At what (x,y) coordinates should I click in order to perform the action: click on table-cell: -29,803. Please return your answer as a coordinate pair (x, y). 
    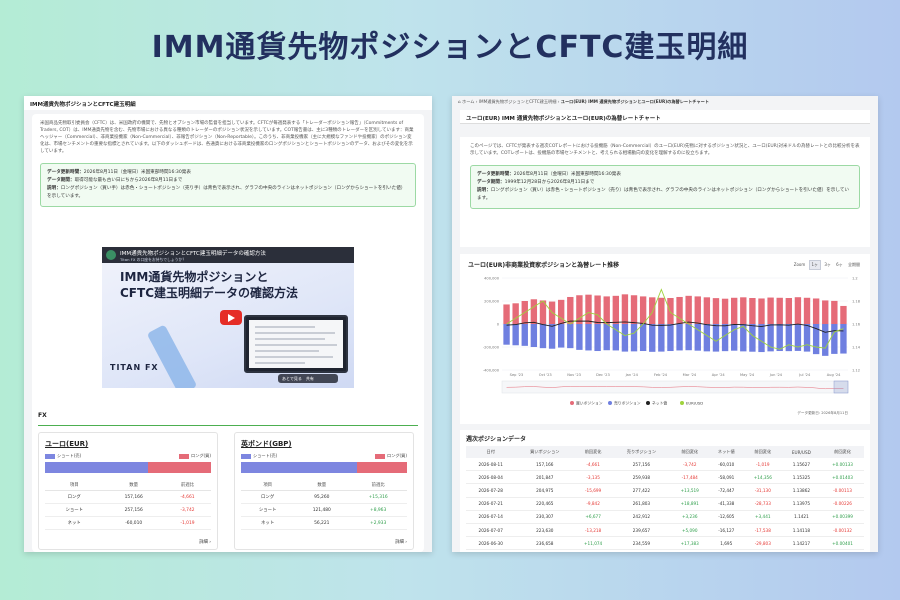
    Looking at the image, I should click on (762, 543).